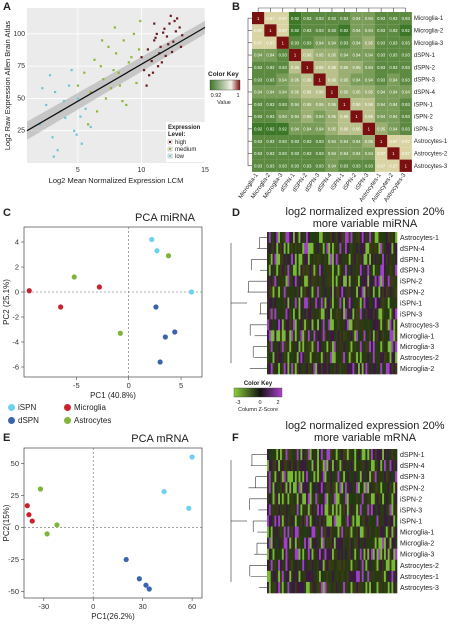  I want to click on plot-title: PCA mRNA, so click(160, 439).